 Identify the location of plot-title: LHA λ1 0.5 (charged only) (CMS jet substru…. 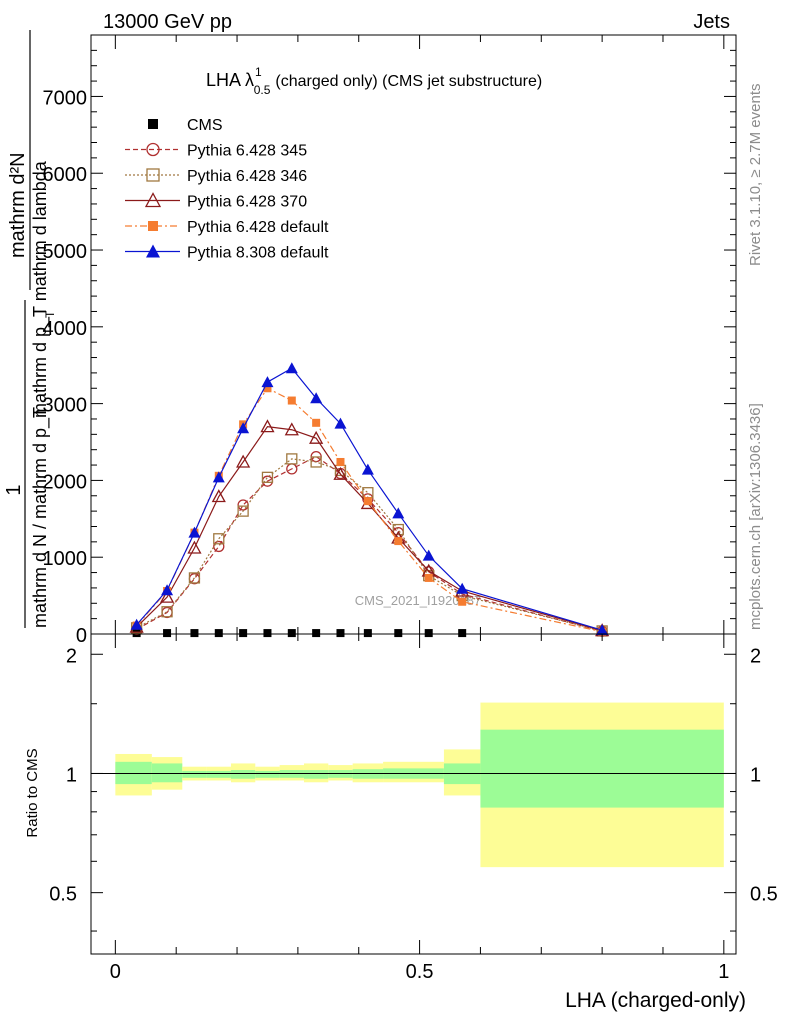
(374, 81).